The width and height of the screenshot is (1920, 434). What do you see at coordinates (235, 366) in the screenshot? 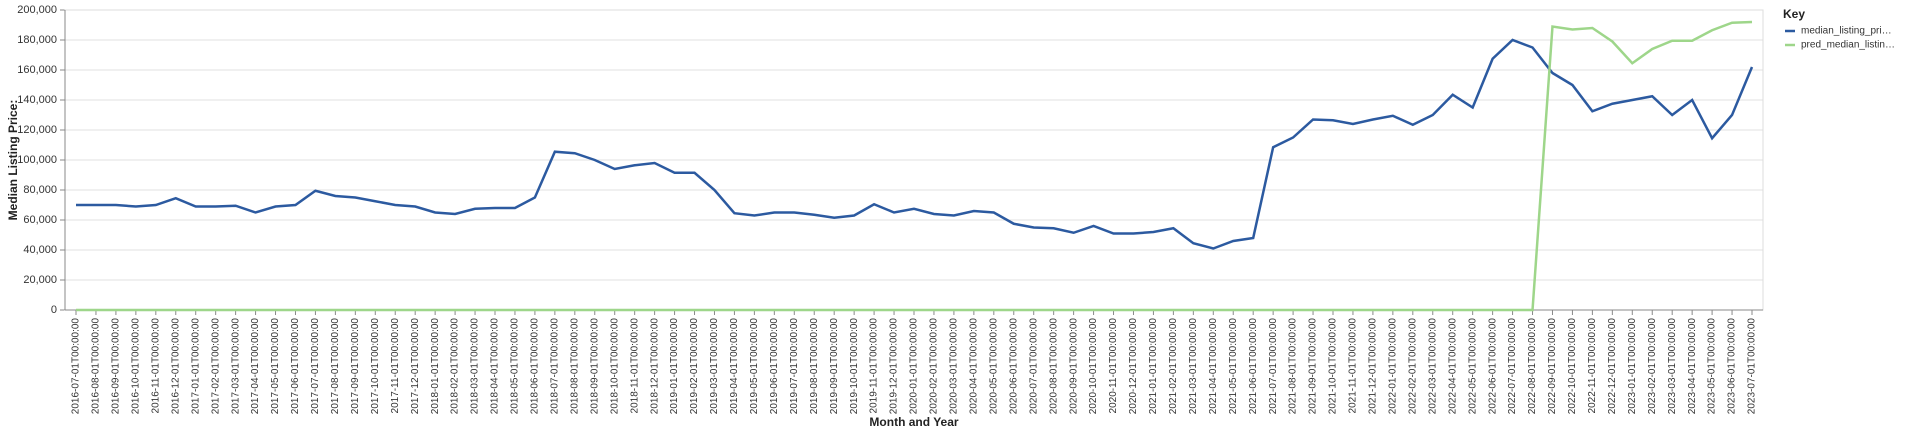
I see `x-tick-label: 2017-03-01T00:00:00` at bounding box center [235, 366].